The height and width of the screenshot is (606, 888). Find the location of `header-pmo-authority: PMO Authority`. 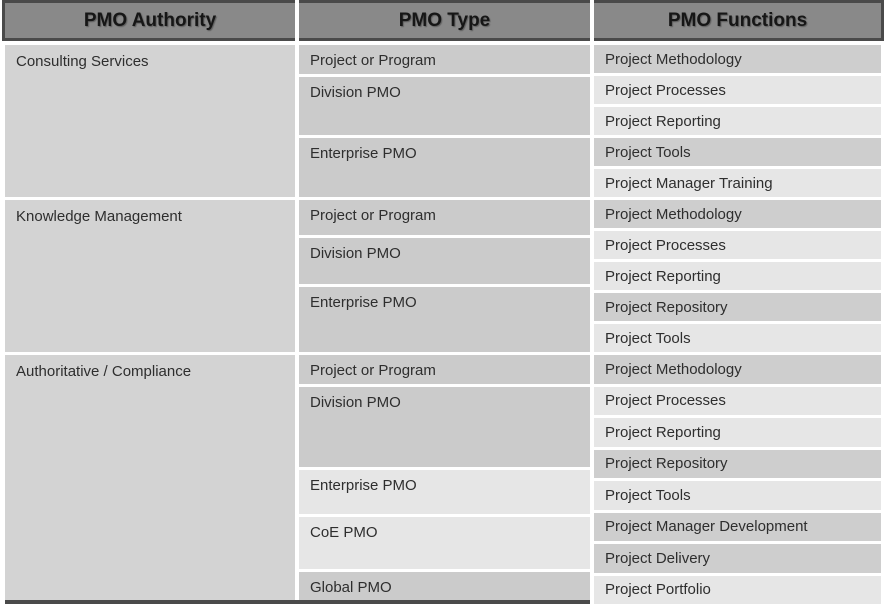

header-pmo-authority: PMO Authority is located at coordinates (148, 20).